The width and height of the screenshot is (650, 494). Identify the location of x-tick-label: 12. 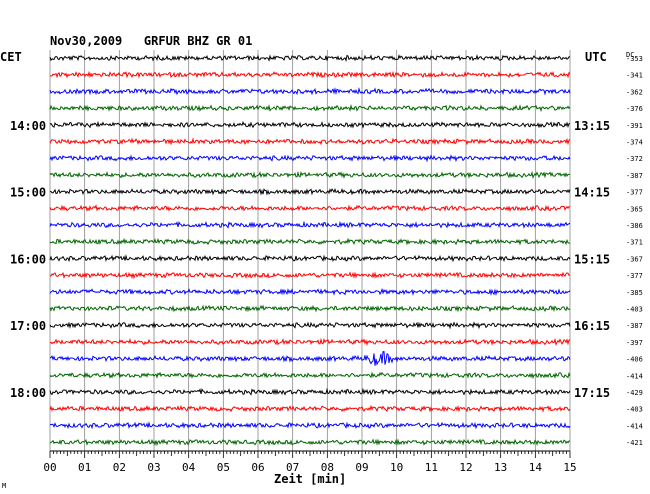
(465, 467).